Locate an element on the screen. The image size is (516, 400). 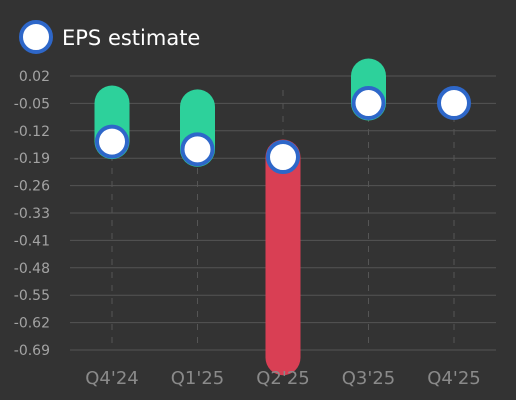
x-tick-label: Q3'25 is located at coordinates (368, 378).